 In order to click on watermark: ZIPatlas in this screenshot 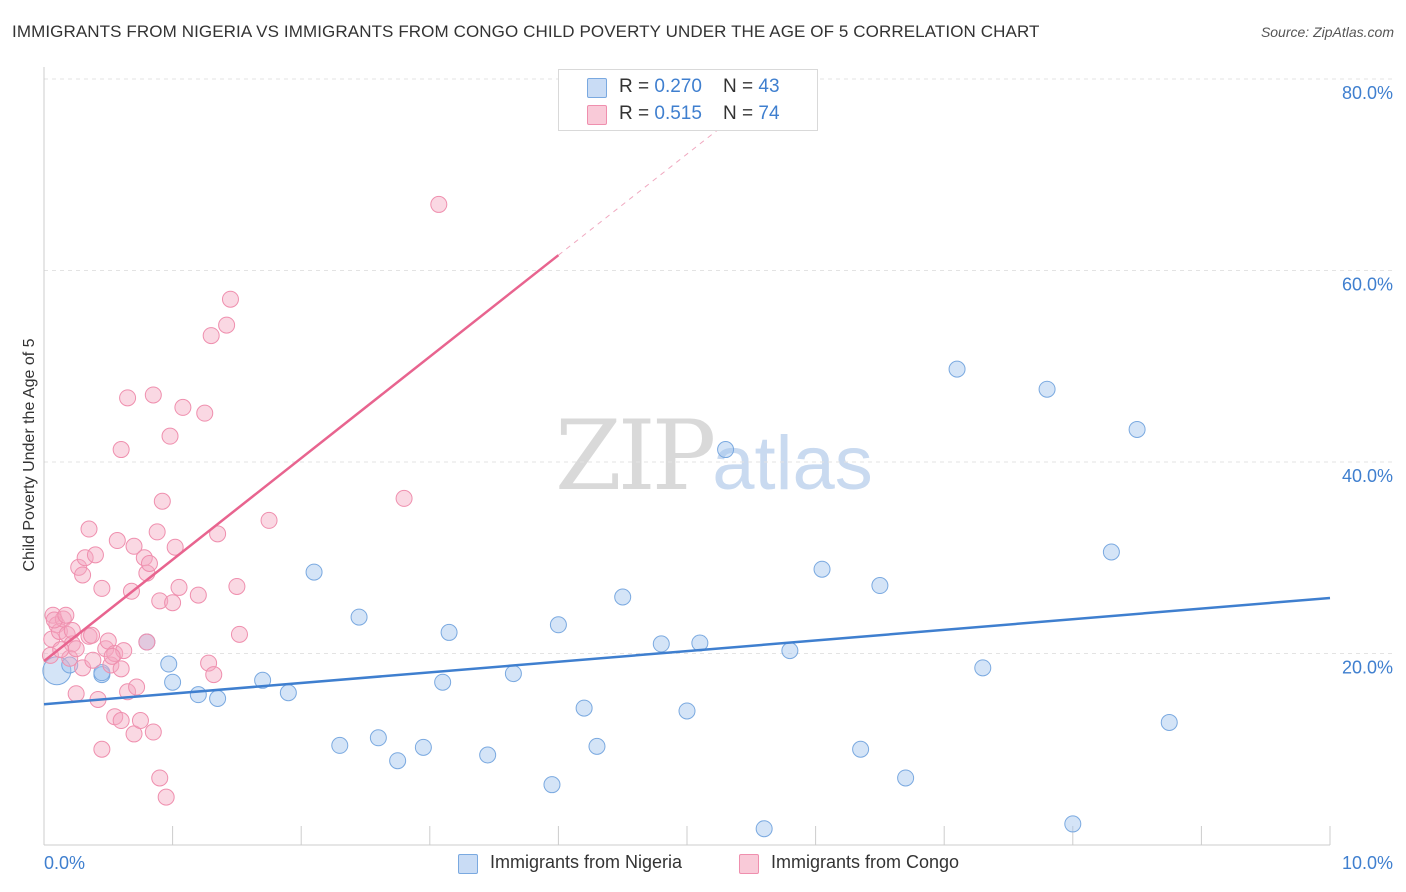, I will do `click(714, 456)`.